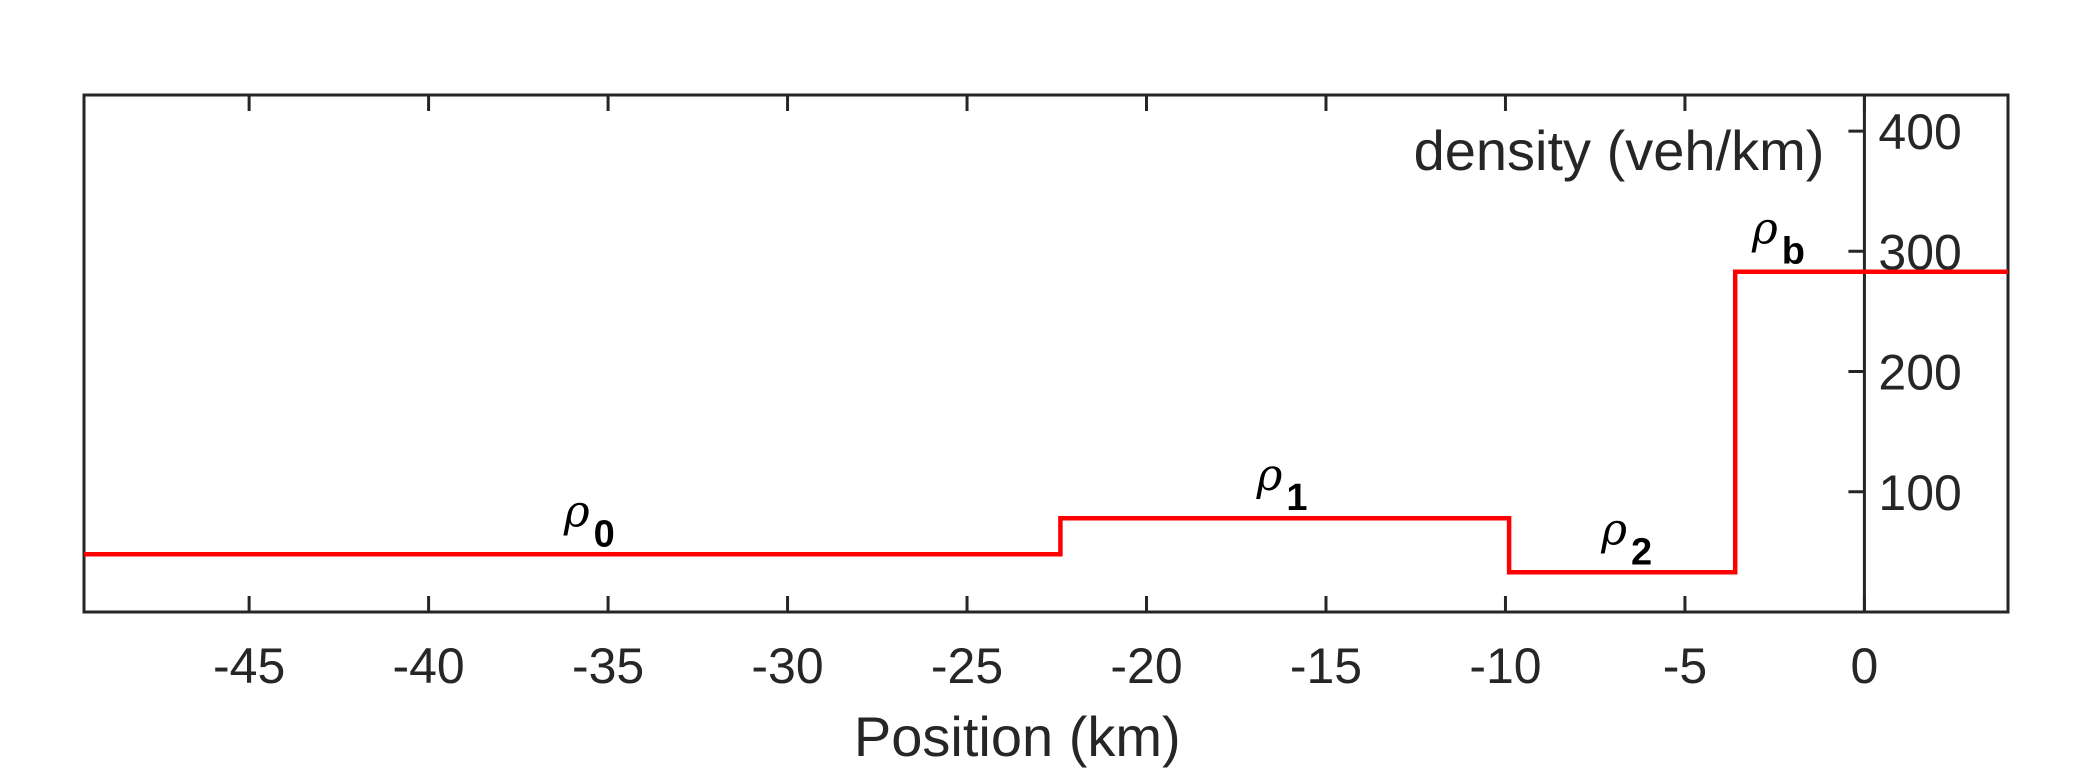 The width and height of the screenshot is (2083, 781). I want to click on rho-subscript: 2, so click(1641, 552).